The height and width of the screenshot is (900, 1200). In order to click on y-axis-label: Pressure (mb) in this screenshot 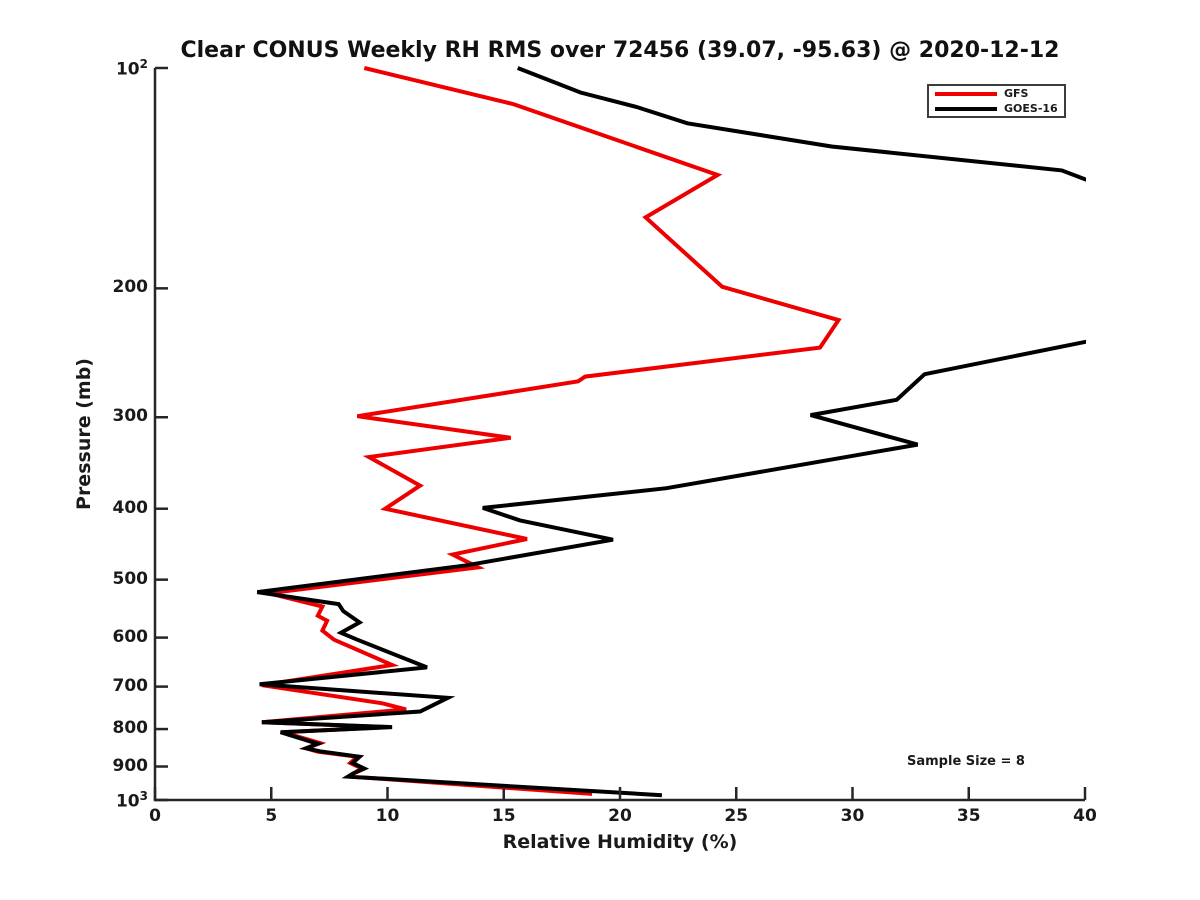, I will do `click(84, 434)`.